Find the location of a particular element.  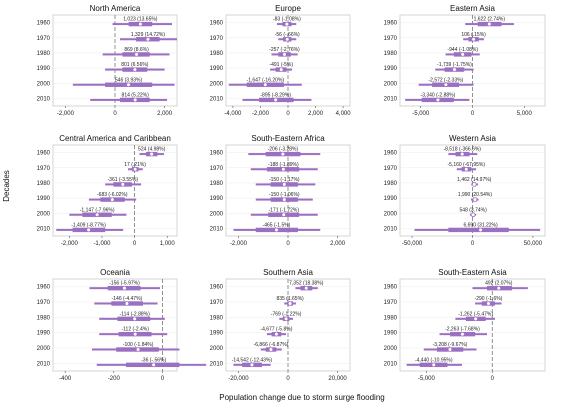

data-label: 1,622 (2.74%) is located at coordinates (490, 20).